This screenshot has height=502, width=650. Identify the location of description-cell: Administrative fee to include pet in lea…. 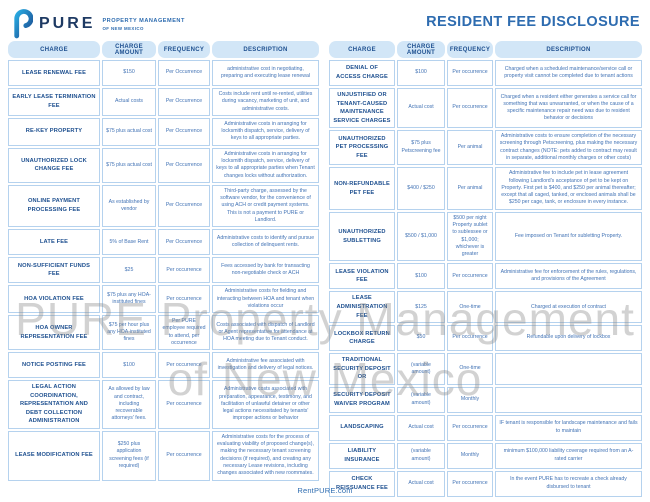
(568, 188).